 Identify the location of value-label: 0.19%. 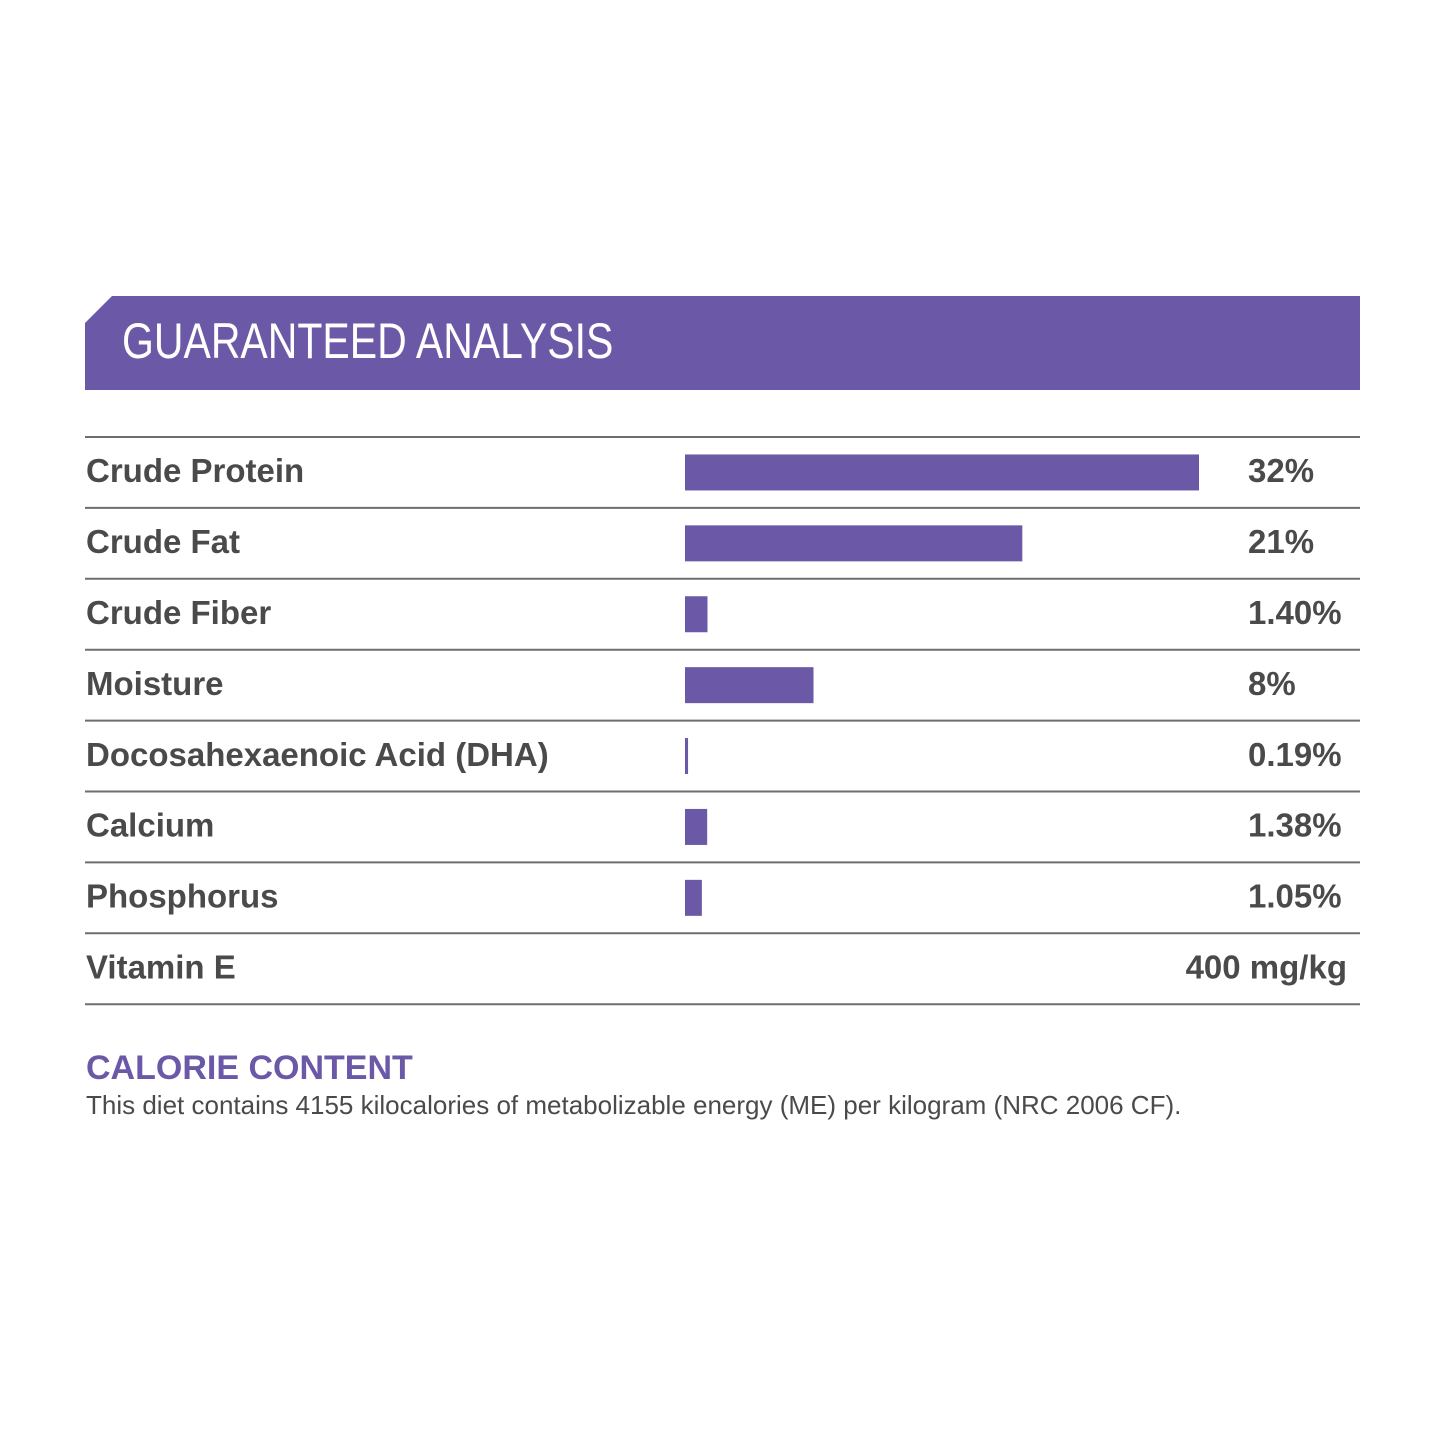
(1295, 754).